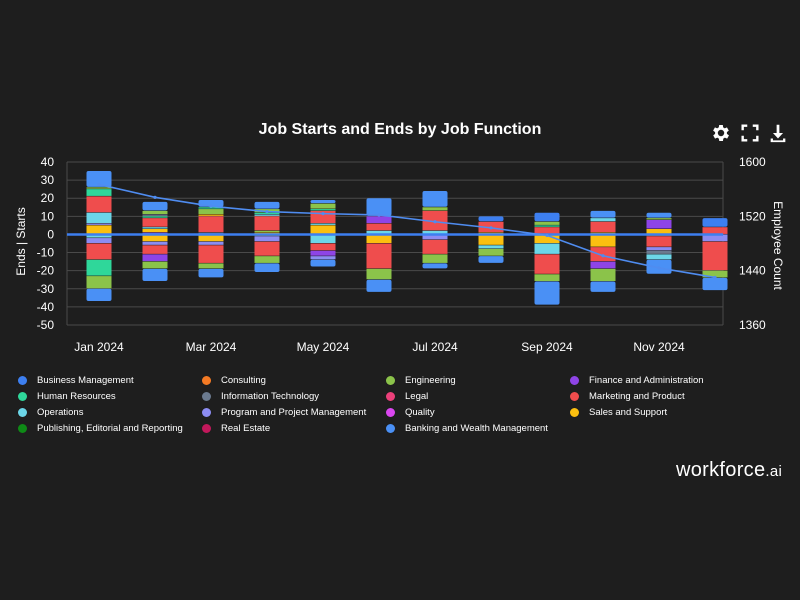 This screenshot has width=800, height=600. I want to click on legend-label: Real Estate, so click(246, 428).